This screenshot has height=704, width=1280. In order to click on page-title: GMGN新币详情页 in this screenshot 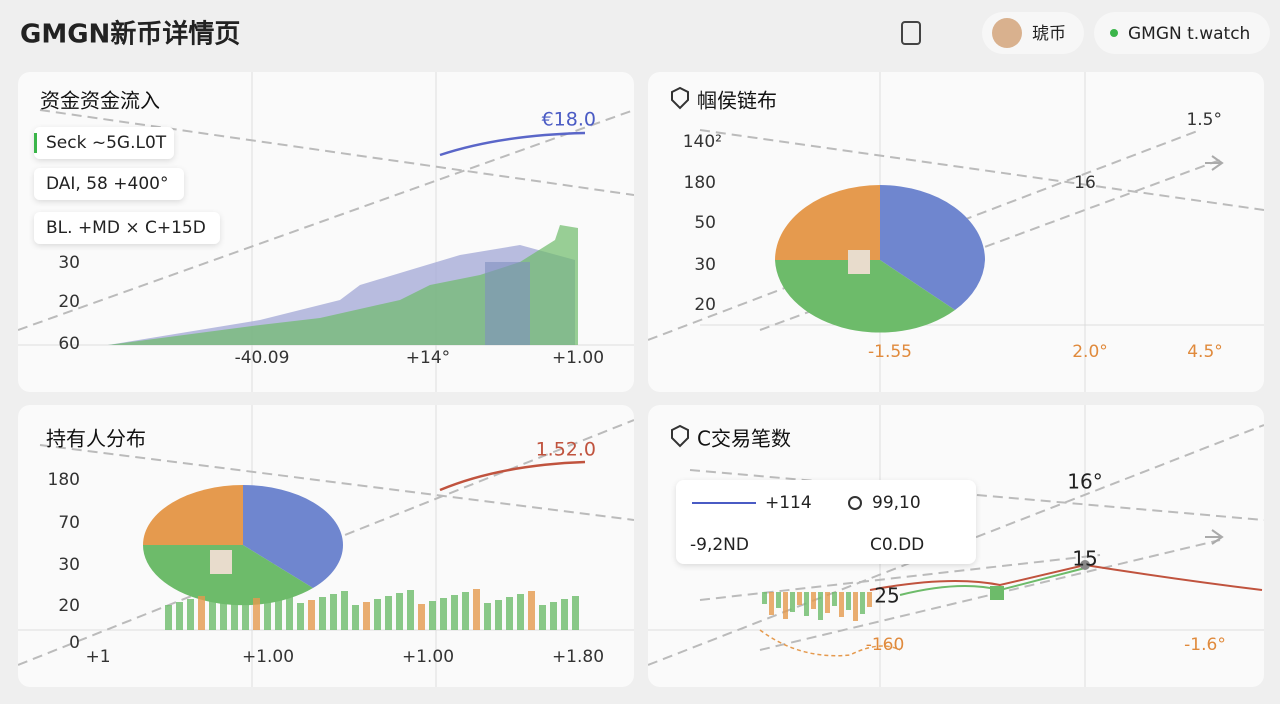, I will do `click(130, 34)`.